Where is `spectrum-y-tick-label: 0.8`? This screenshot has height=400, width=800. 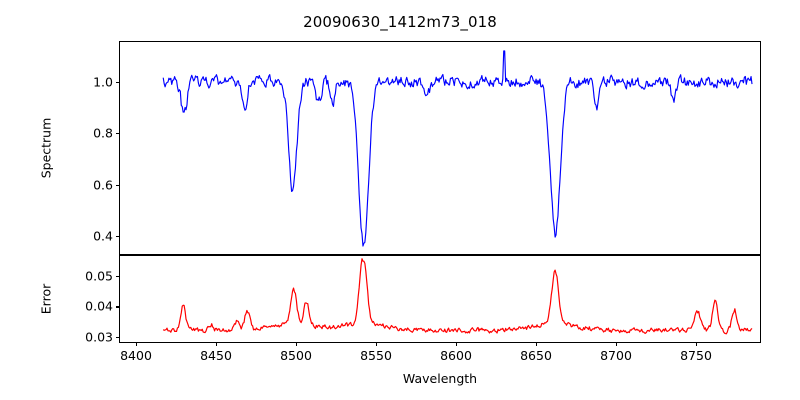 spectrum-y-tick-label: 0.8 is located at coordinates (103, 133).